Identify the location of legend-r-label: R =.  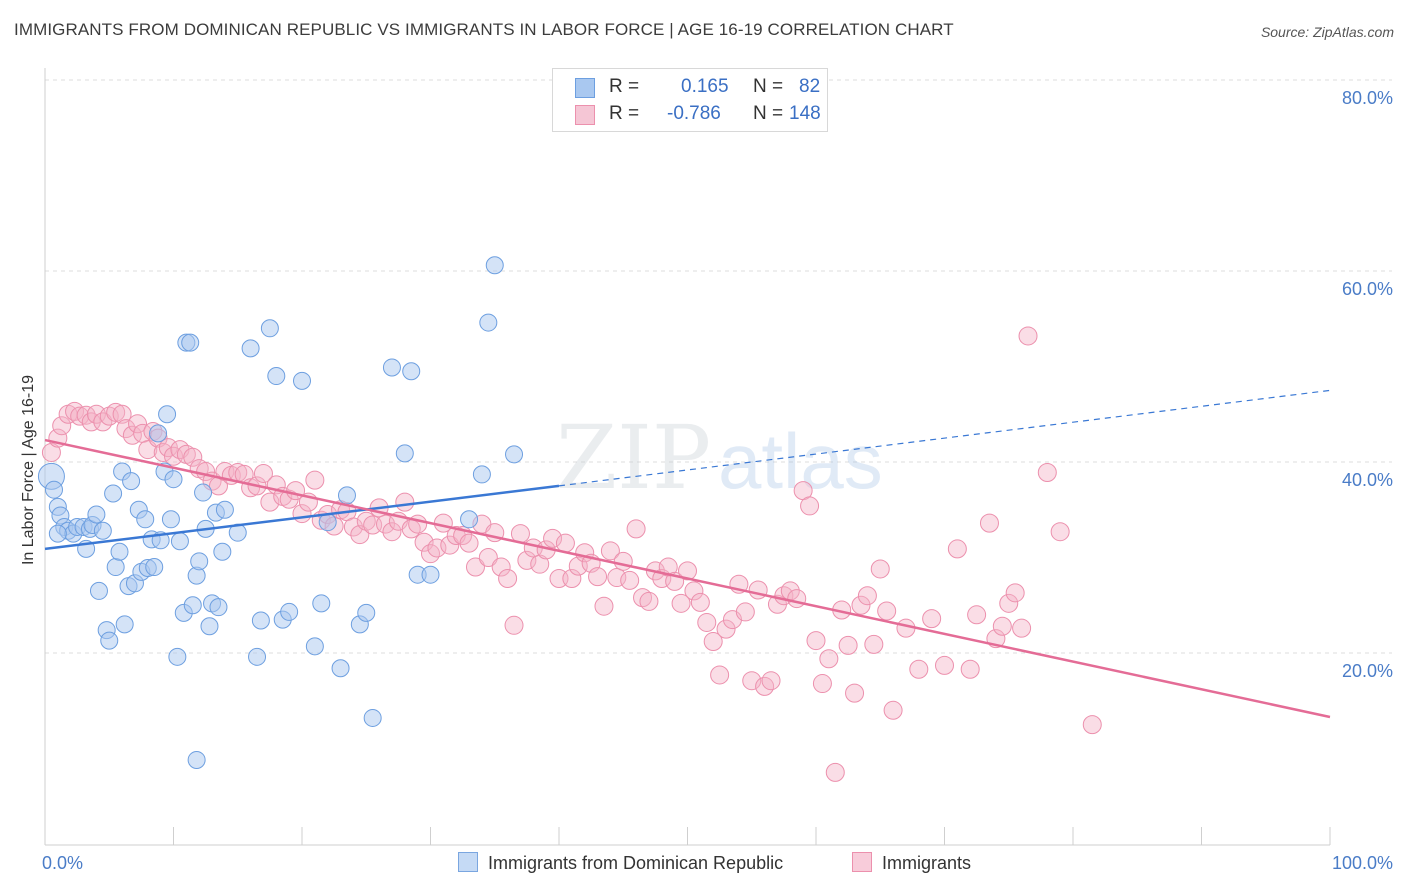
(624, 113).